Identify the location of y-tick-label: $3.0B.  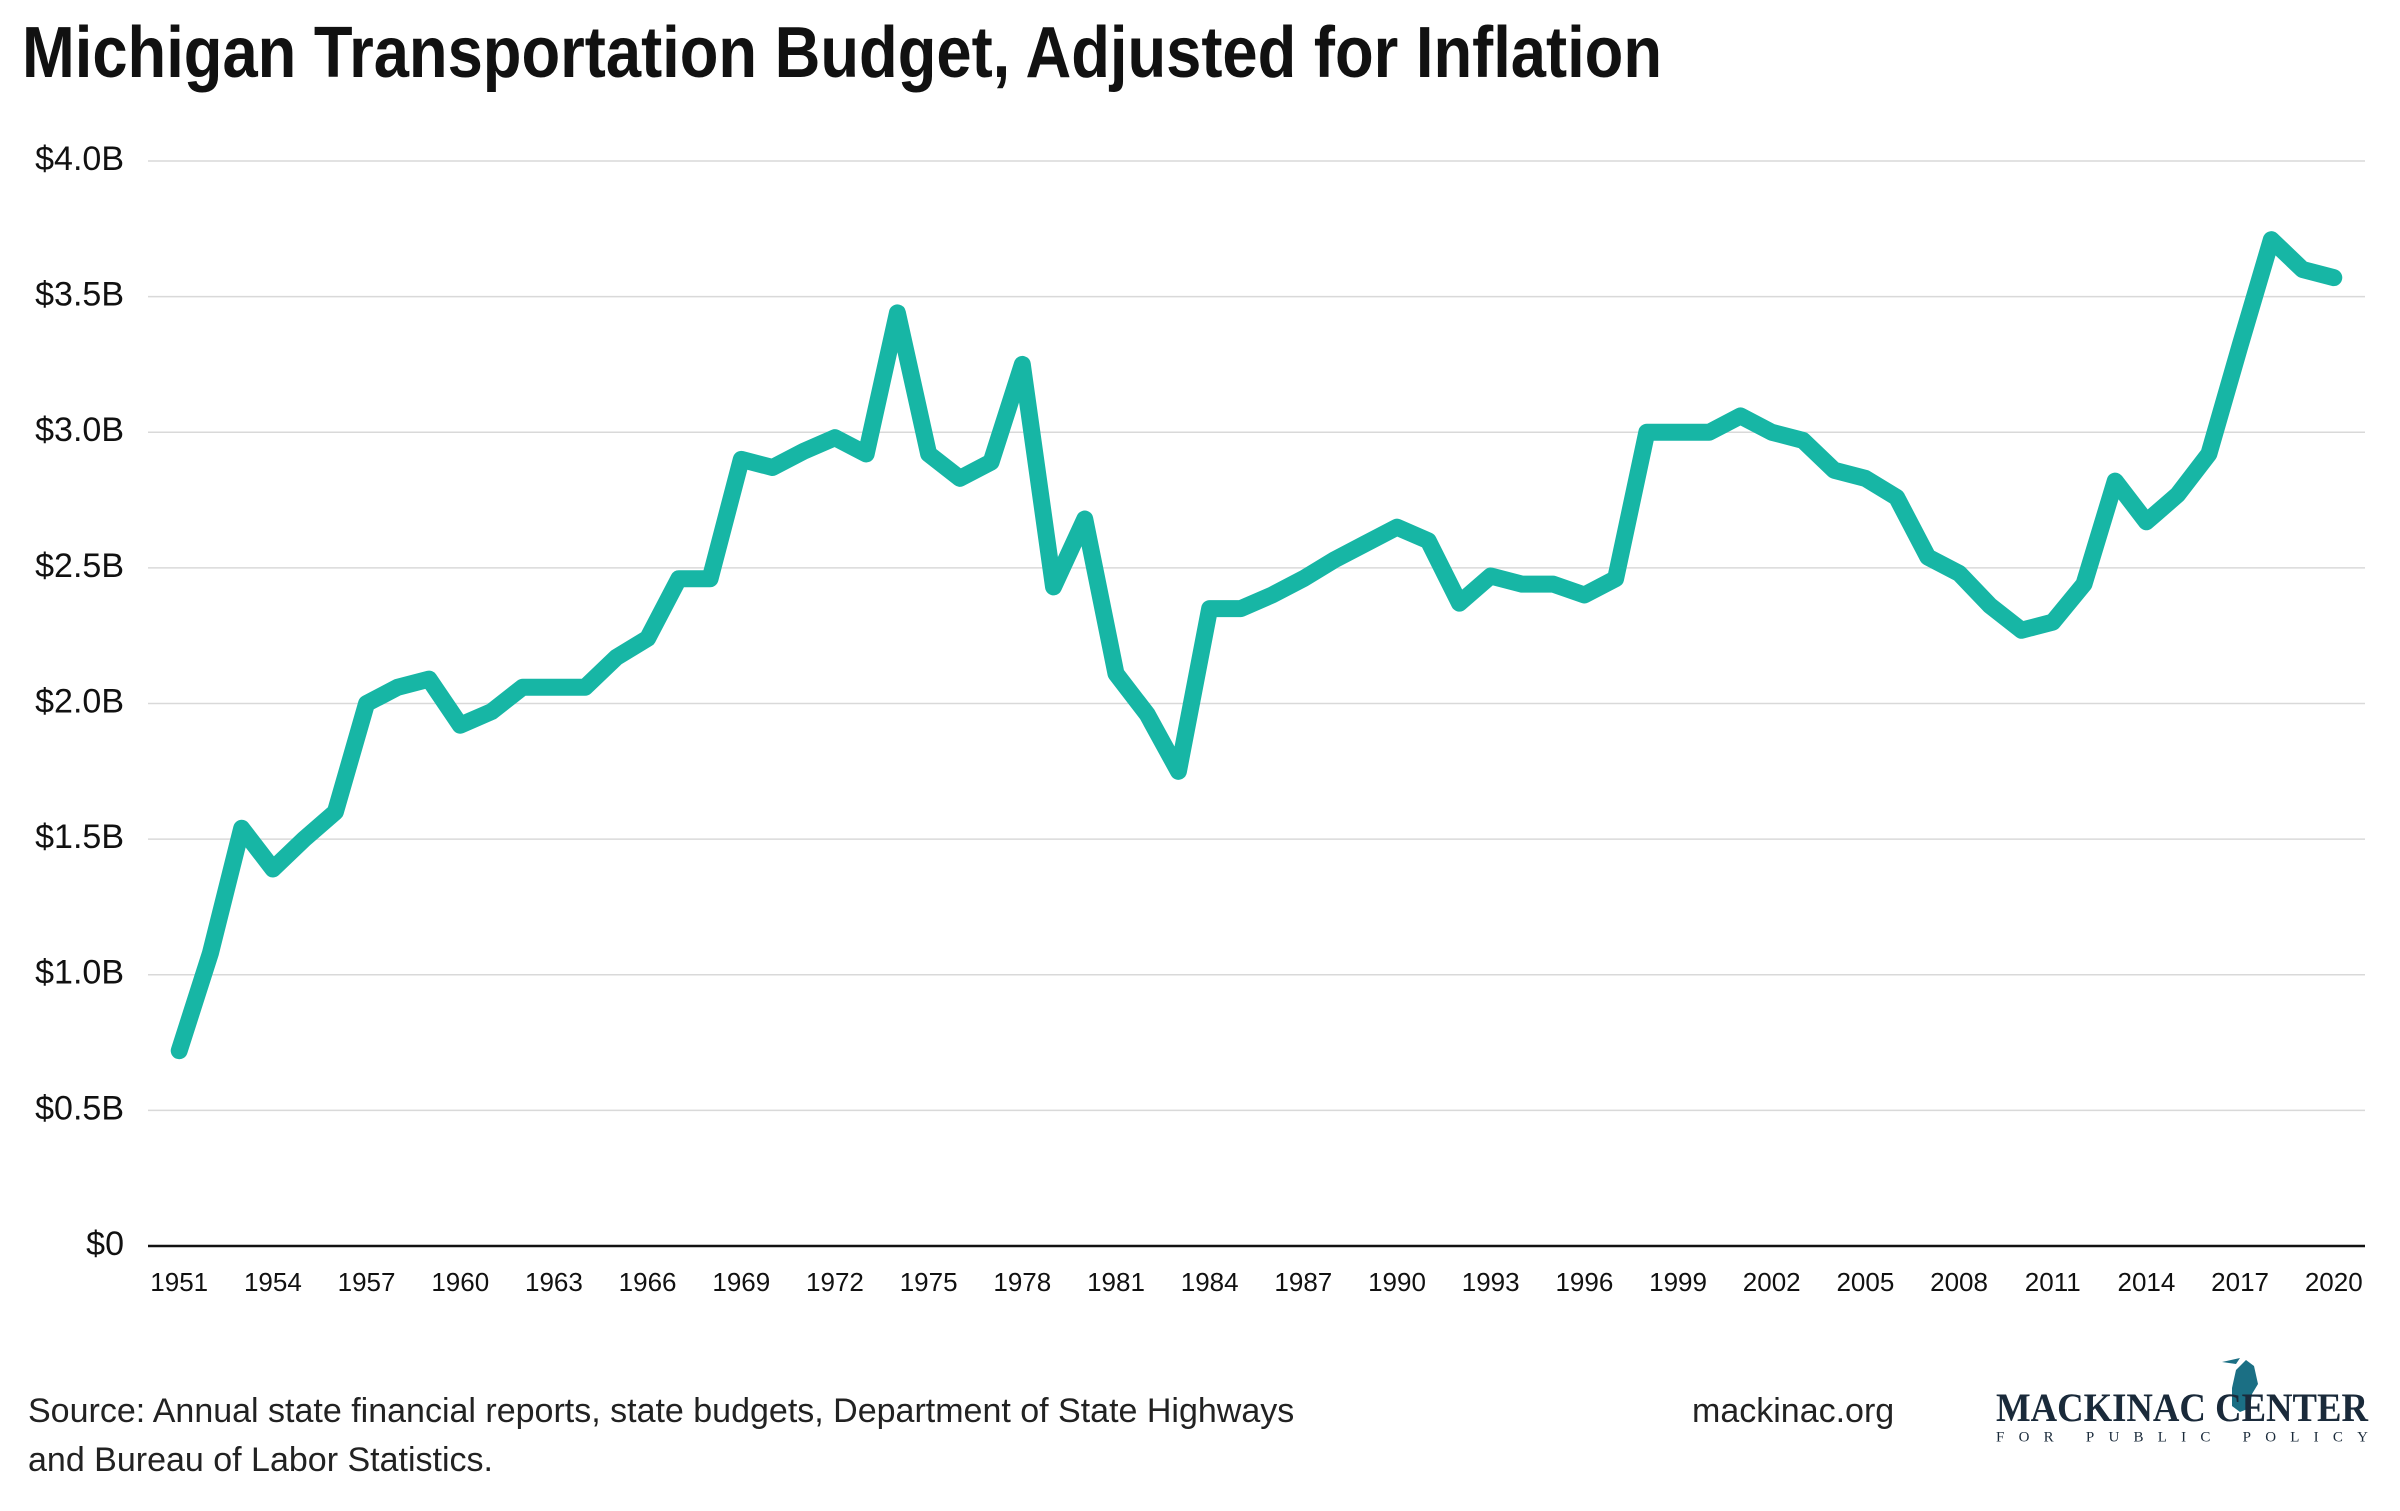
(79, 430).